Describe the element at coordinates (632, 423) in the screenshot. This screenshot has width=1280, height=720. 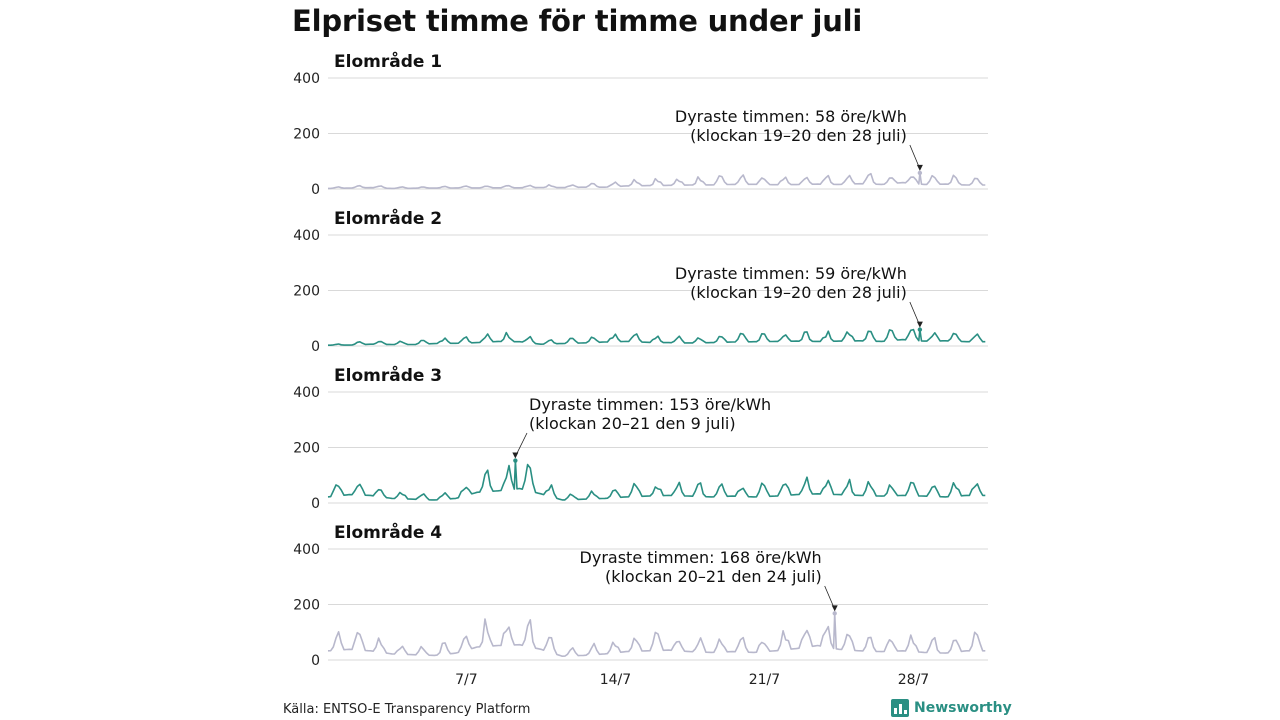
I see `peak-annotation-line2: (klockan 20–21 den 9 juli)` at that location.